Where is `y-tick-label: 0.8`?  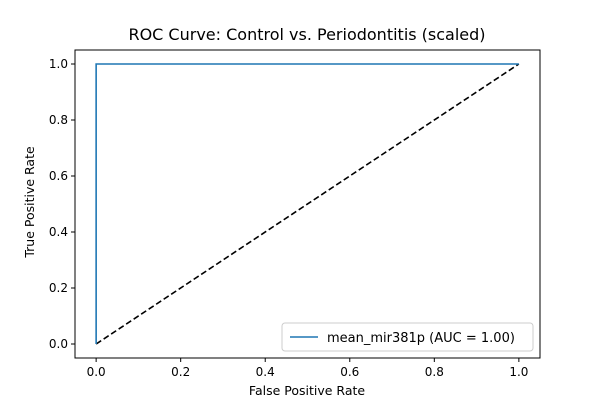
y-tick-label: 0.8 is located at coordinates (58, 120).